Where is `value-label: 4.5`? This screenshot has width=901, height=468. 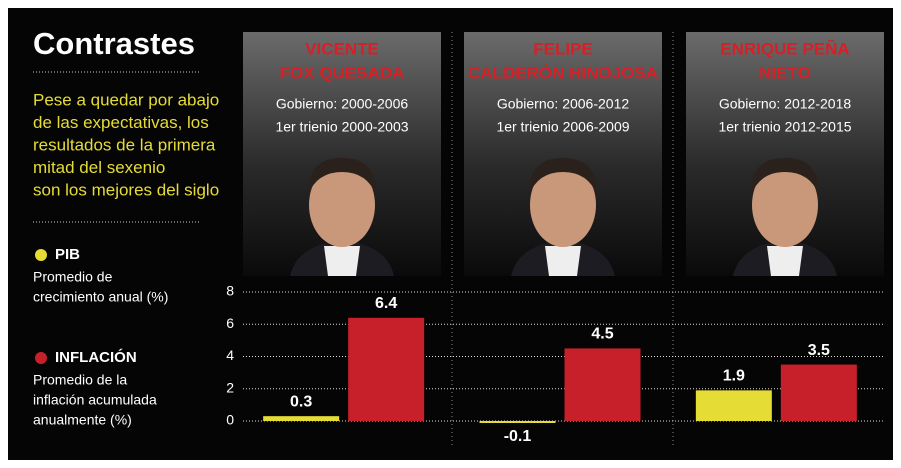
value-label: 4.5 is located at coordinates (602, 334).